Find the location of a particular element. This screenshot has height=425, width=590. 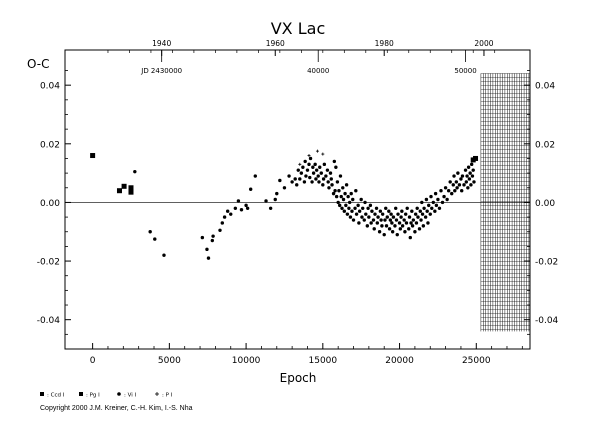

x-tick-label: 10000 is located at coordinates (246, 361).